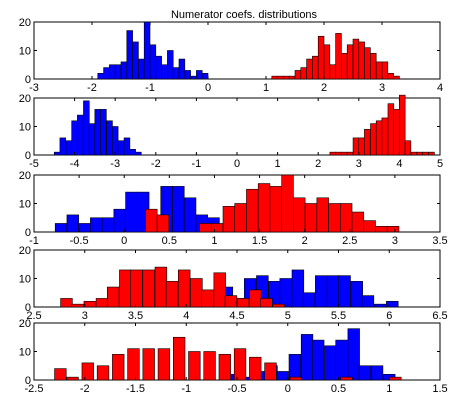  What do you see at coordinates (288, 316) in the screenshot?
I see `x-tick-label: 5` at bounding box center [288, 316].